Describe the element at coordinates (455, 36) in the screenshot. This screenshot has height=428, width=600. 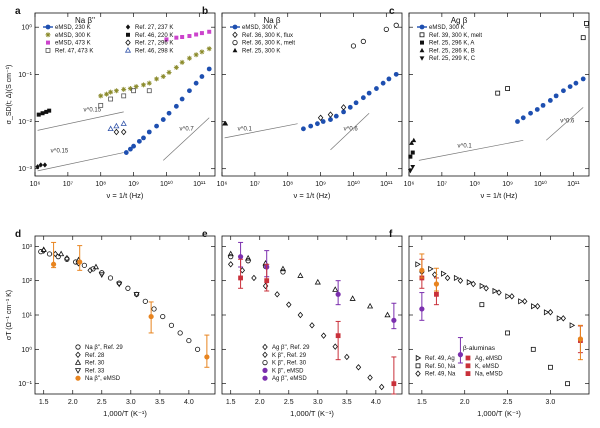
I see `legend-label: Ref. 39, 300 K, melt` at that location.